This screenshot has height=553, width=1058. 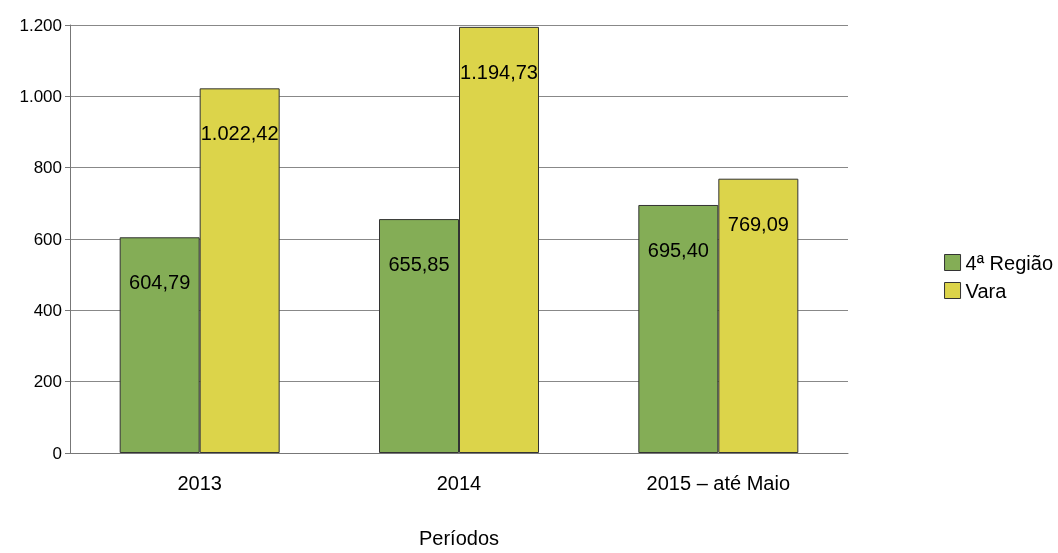 I want to click on y-tick-label: 600, so click(x=47, y=239).